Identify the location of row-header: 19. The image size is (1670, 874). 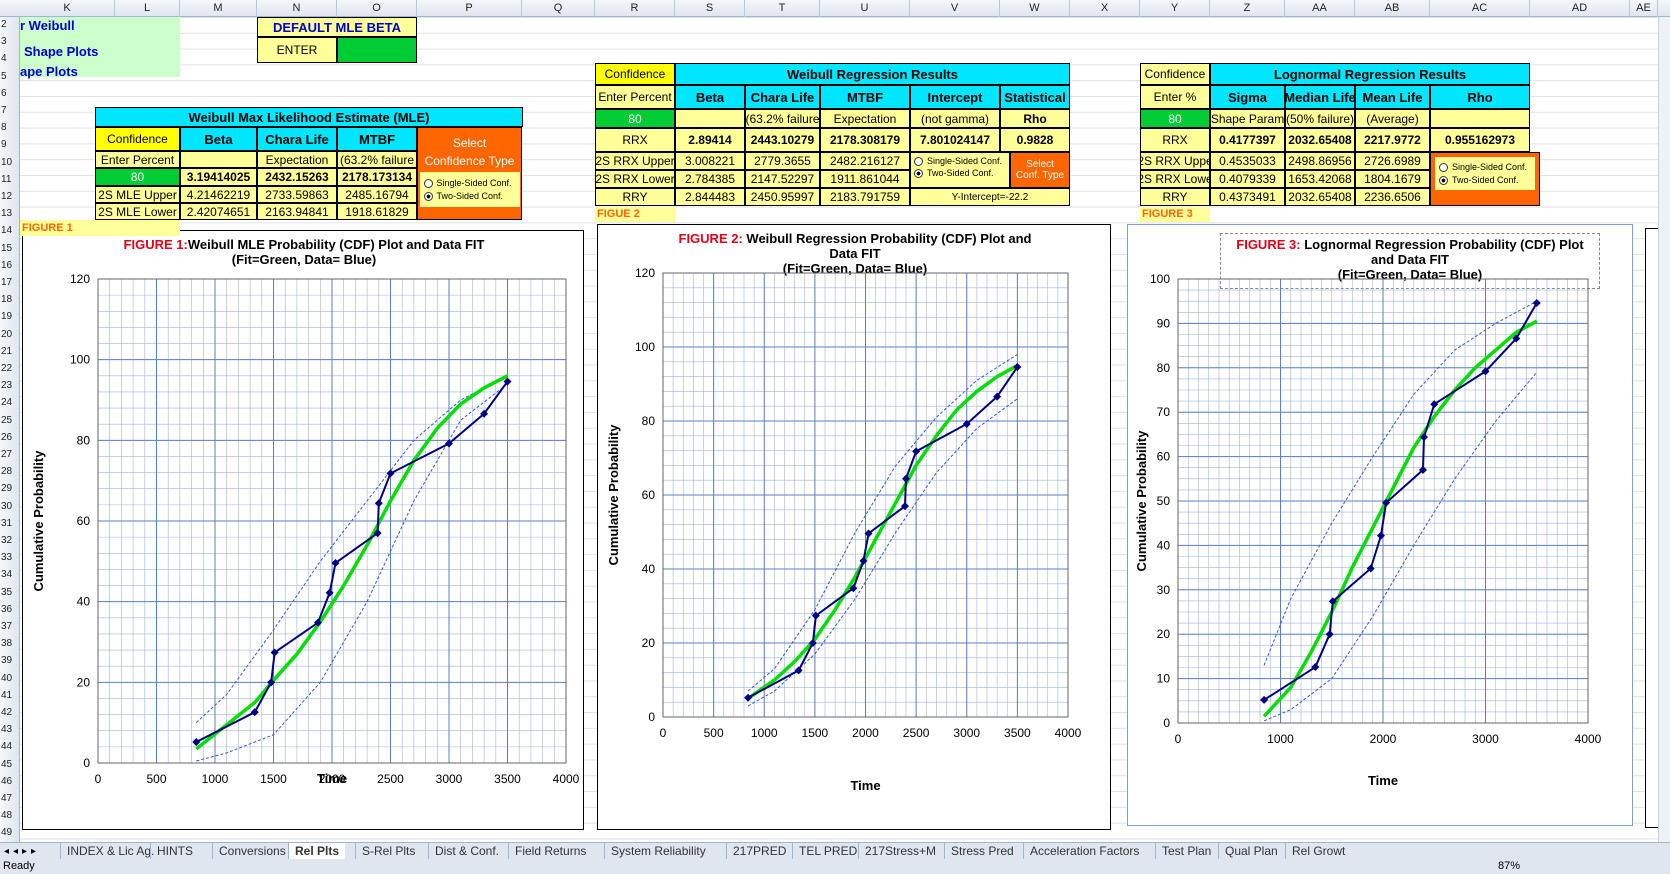
(7, 317).